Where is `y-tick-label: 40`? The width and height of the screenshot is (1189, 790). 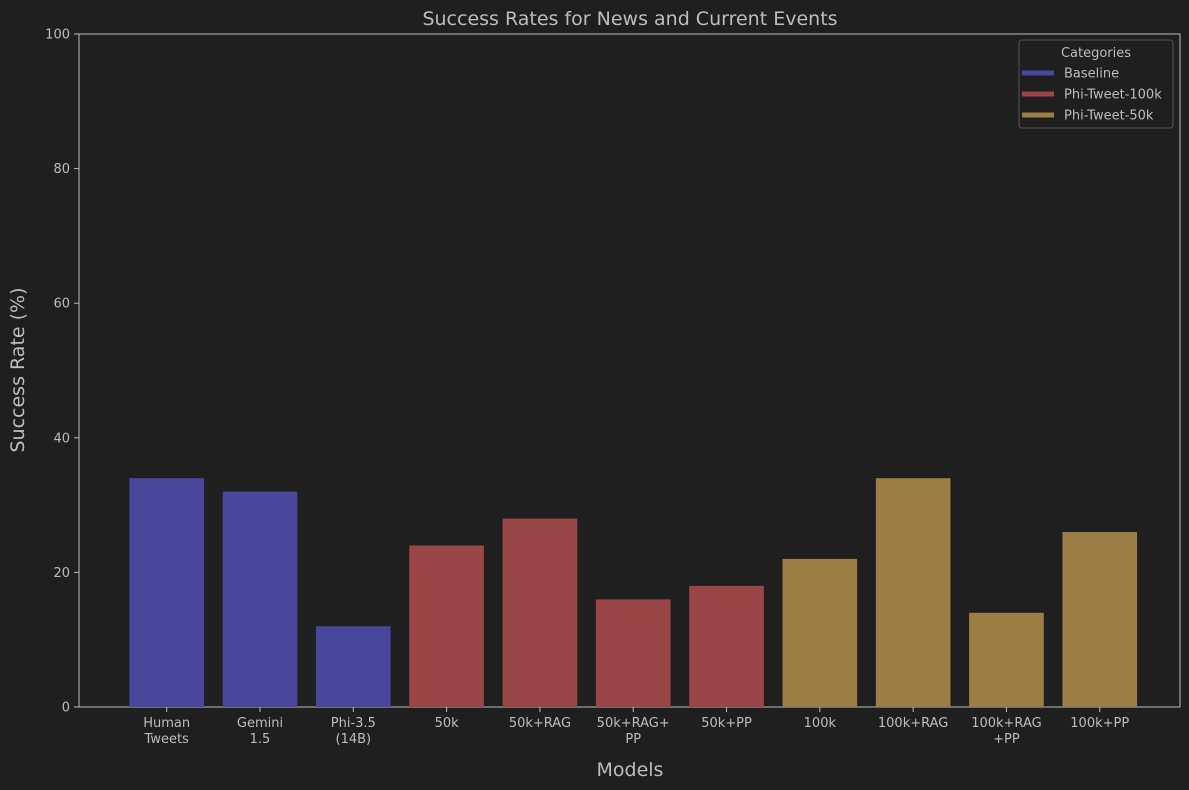
y-tick-label: 40 is located at coordinates (61, 438).